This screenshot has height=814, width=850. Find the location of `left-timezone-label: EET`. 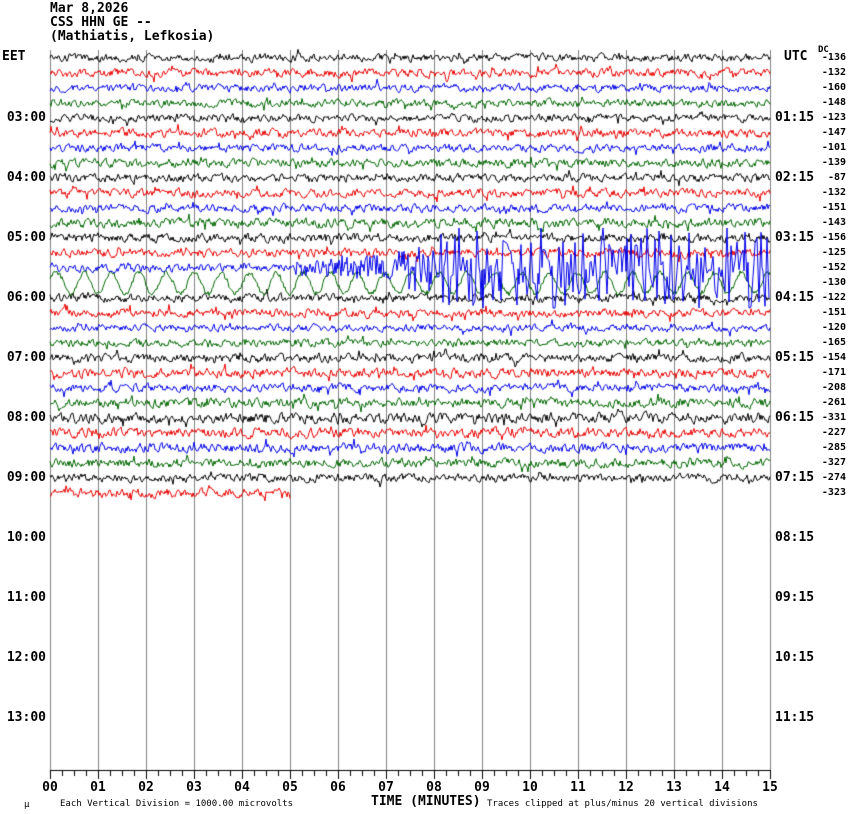

left-timezone-label: EET is located at coordinates (14, 56).